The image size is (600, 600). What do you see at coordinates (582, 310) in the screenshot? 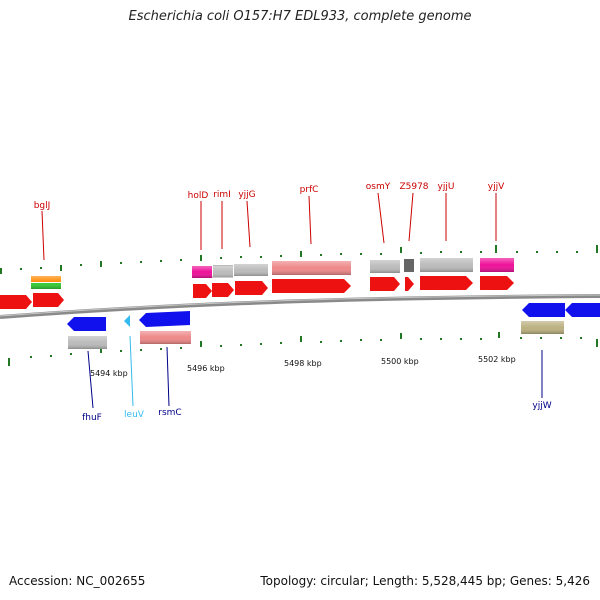
I see `cds-arrow-right-edge` at bounding box center [582, 310].